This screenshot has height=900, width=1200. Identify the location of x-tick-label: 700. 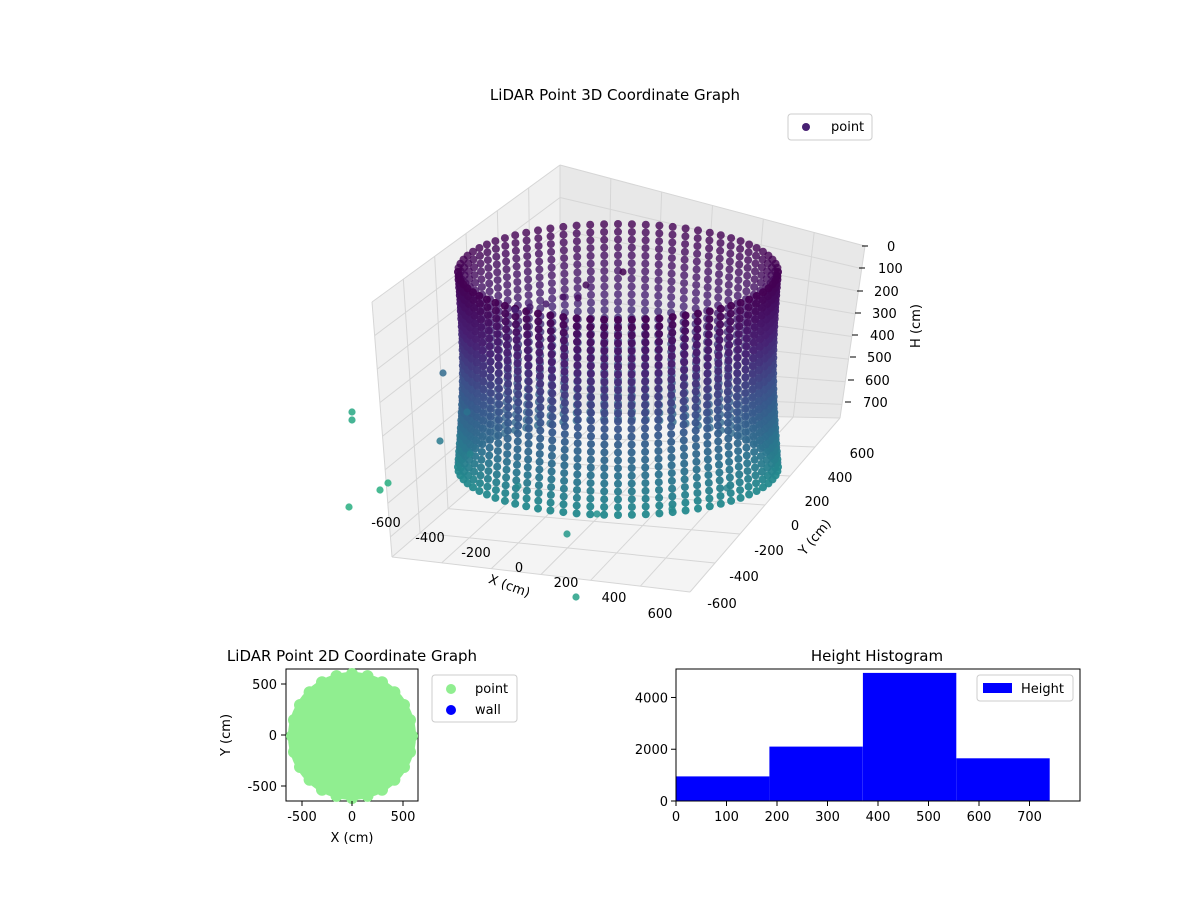
(1029, 817).